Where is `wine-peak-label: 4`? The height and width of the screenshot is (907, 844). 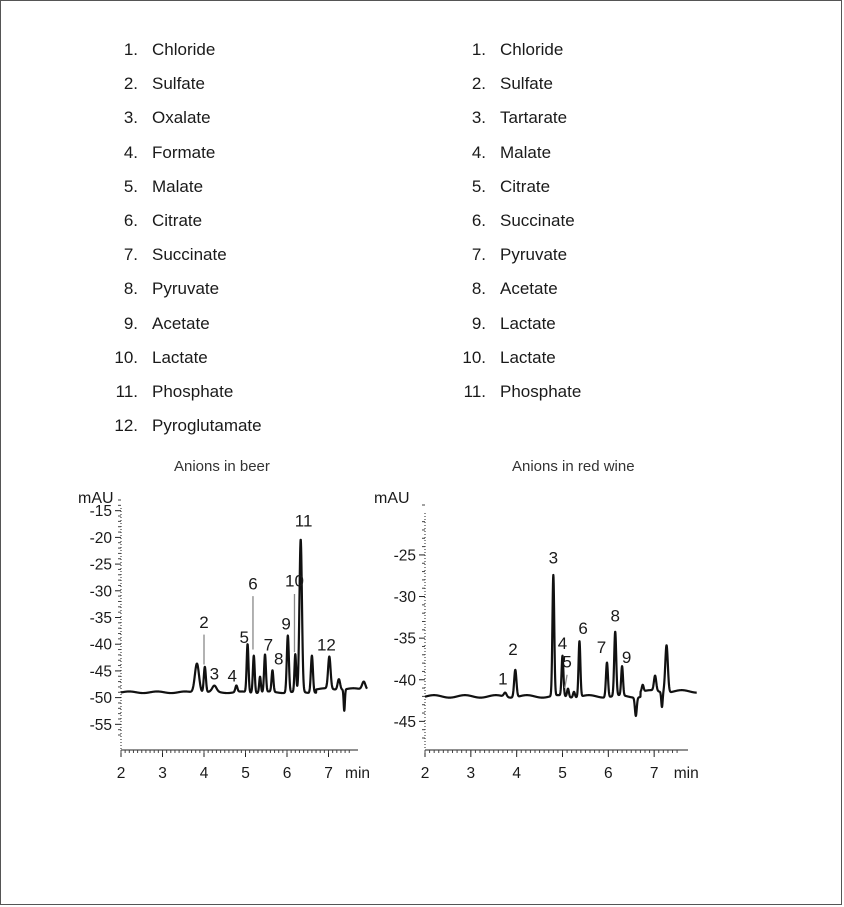
wine-peak-label: 4 is located at coordinates (562, 643).